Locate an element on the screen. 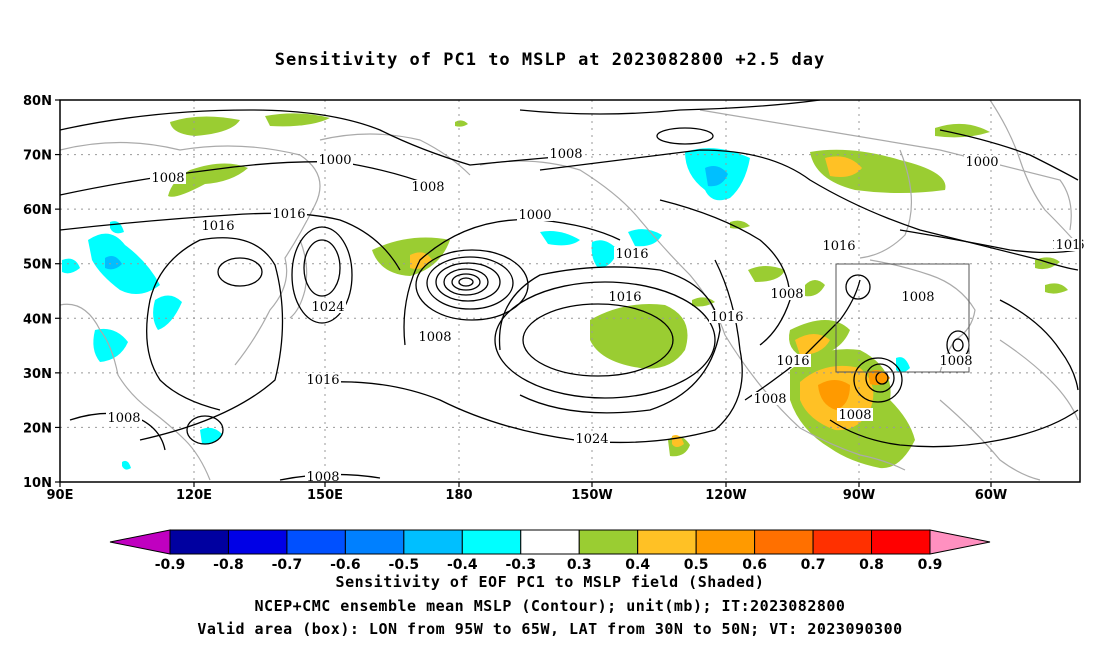  colorbar-label: 0.8 is located at coordinates (871, 565).